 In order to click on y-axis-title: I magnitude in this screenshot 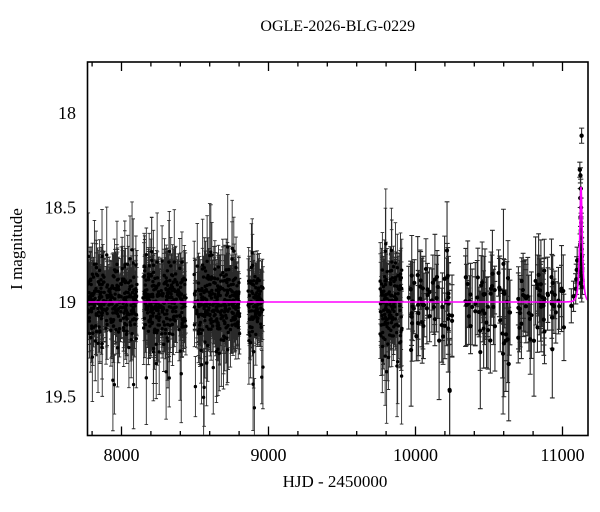, I will do `click(16, 249)`.